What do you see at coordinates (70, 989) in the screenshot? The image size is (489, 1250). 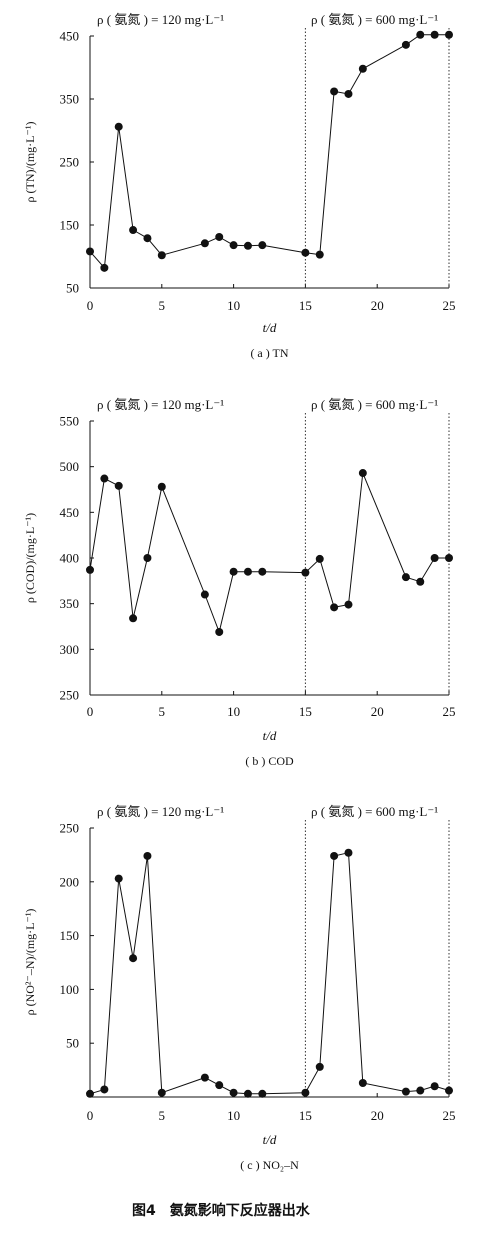 I see `y-tick-label: 100` at bounding box center [70, 989].